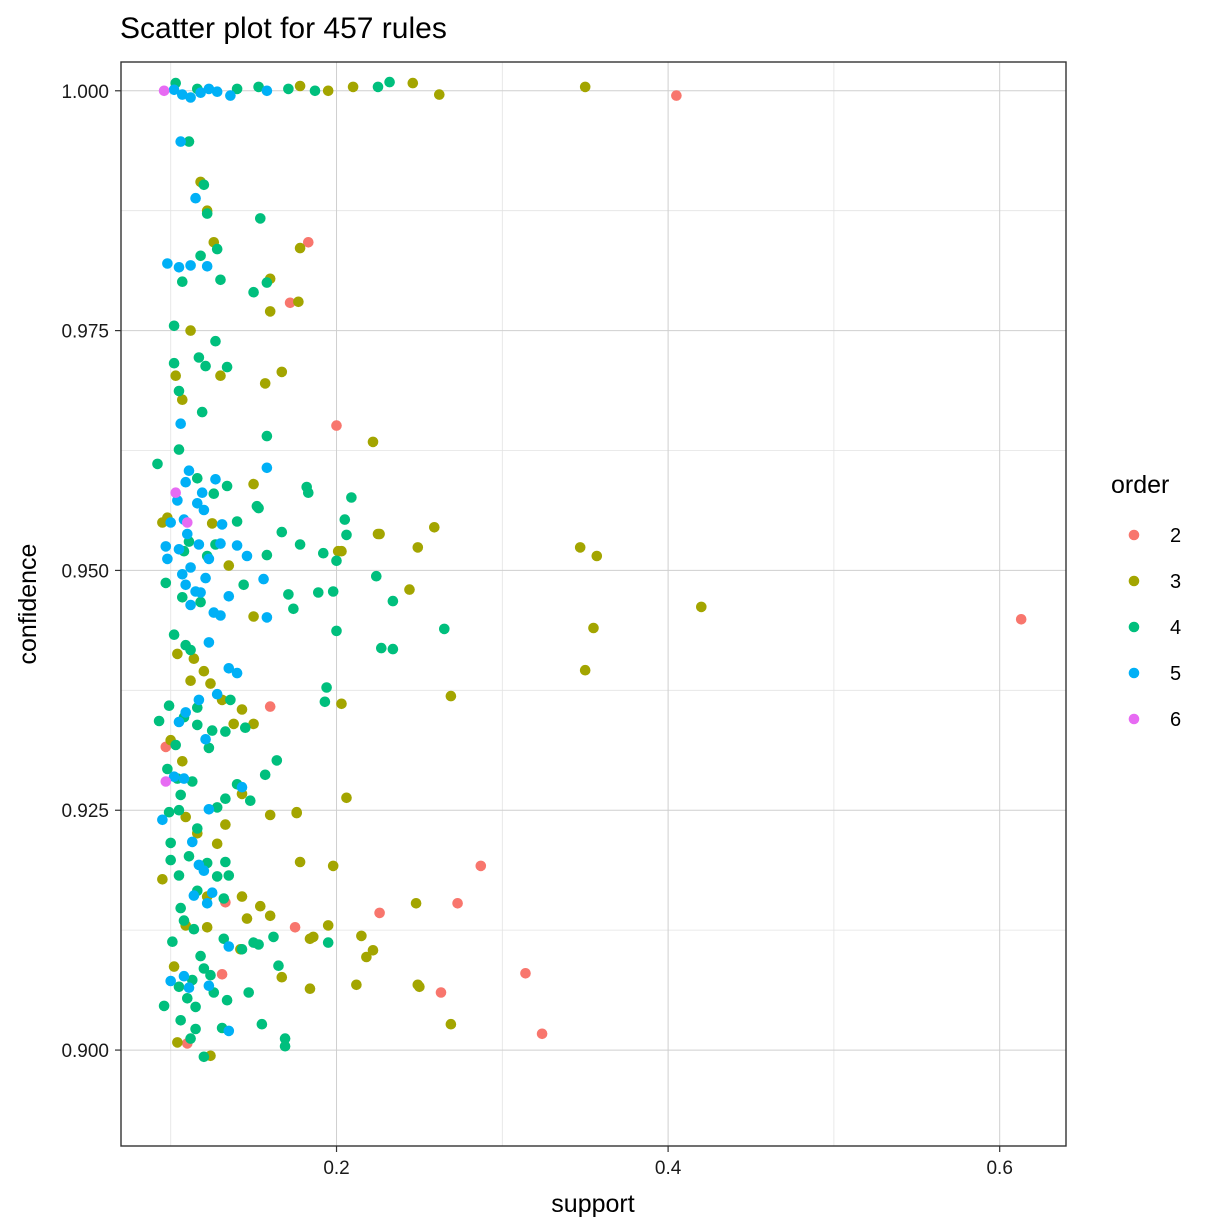 The image size is (1214, 1232). I want to click on x-axis-title: support, so click(592, 1204).